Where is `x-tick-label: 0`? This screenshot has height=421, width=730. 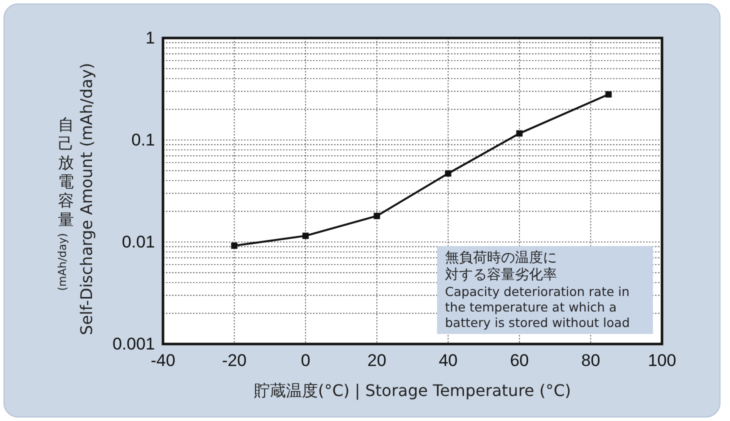 x-tick-label: 0 is located at coordinates (305, 360).